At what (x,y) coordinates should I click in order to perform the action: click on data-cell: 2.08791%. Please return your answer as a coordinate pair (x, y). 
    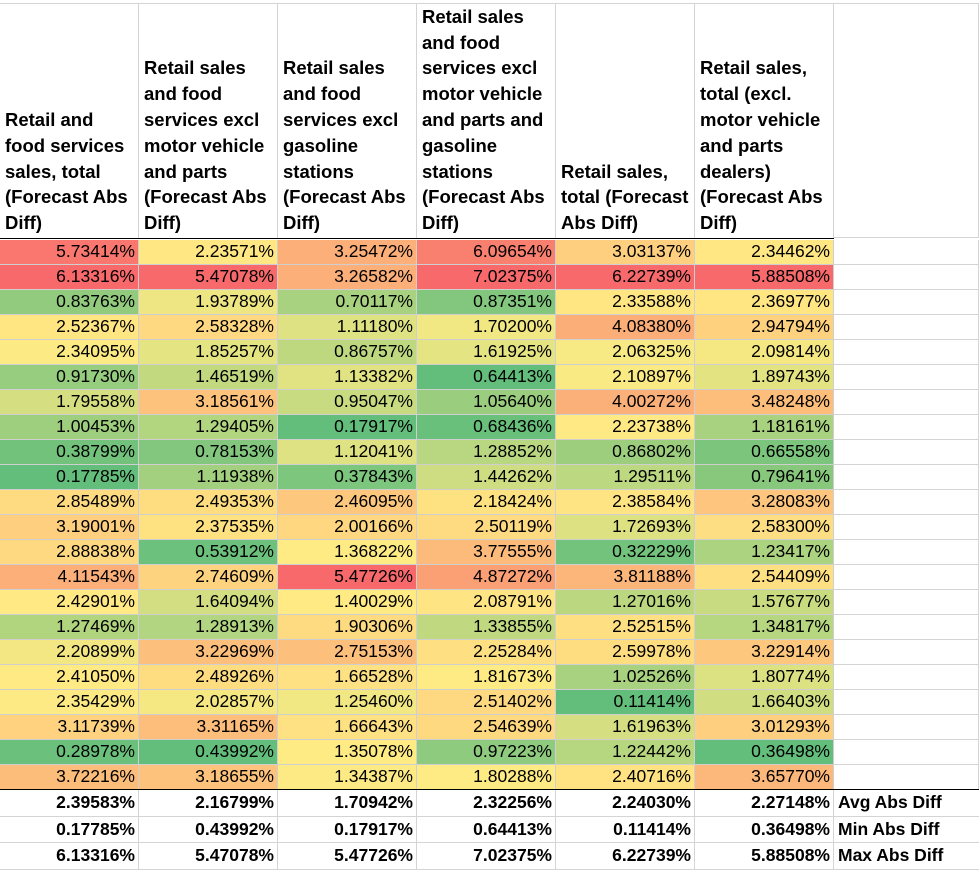
    Looking at the image, I should click on (486, 602).